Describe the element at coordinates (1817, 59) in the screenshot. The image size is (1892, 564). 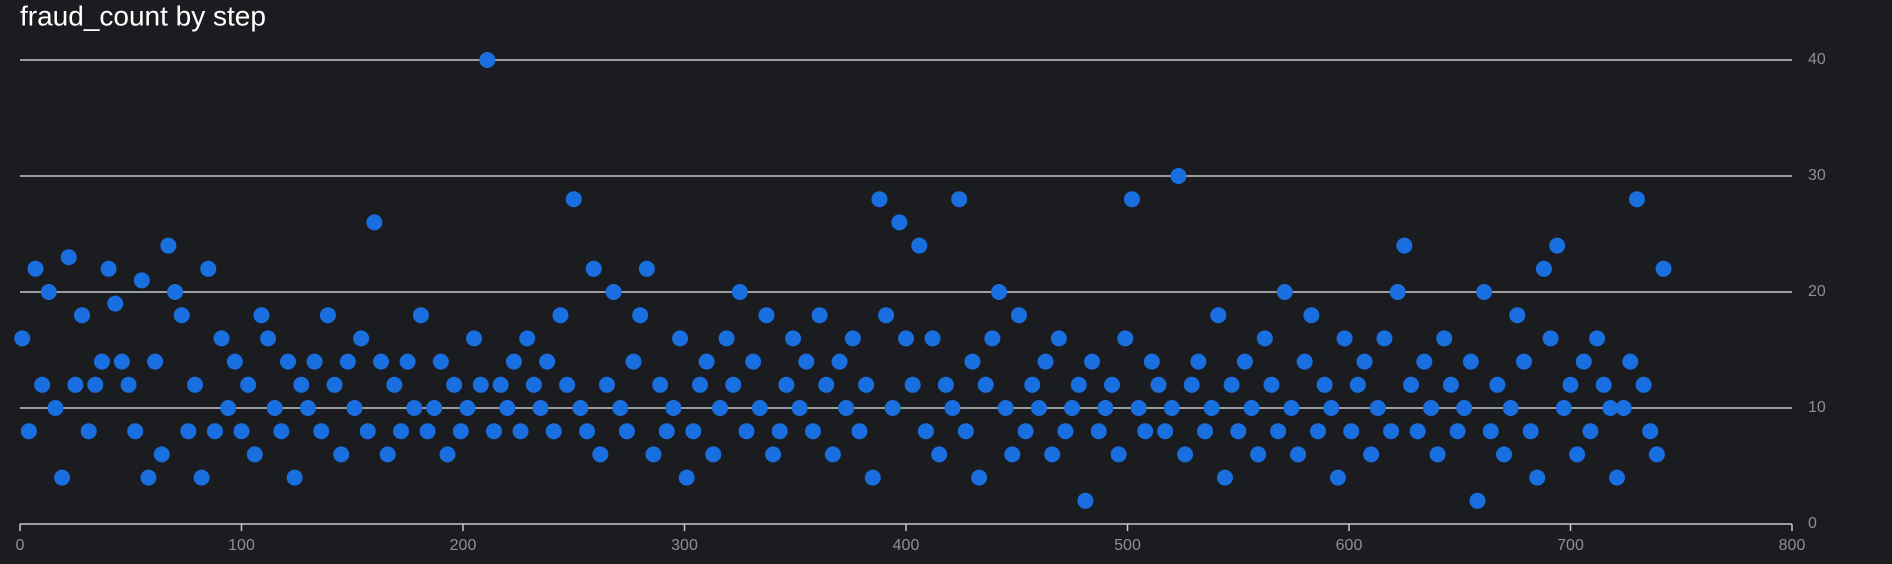
I see `y-tick-label: 40` at that location.